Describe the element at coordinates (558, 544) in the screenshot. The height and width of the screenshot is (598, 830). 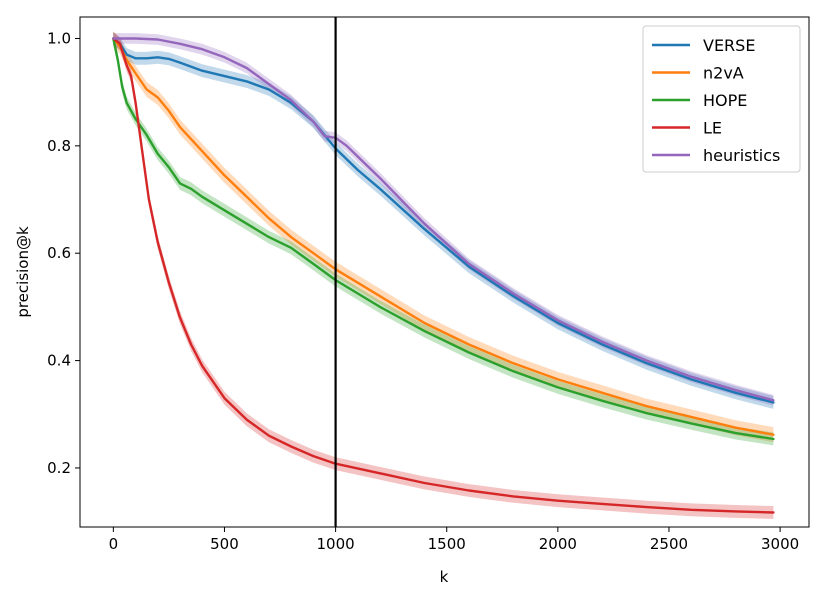
I see `x-tick-label: 2000` at that location.